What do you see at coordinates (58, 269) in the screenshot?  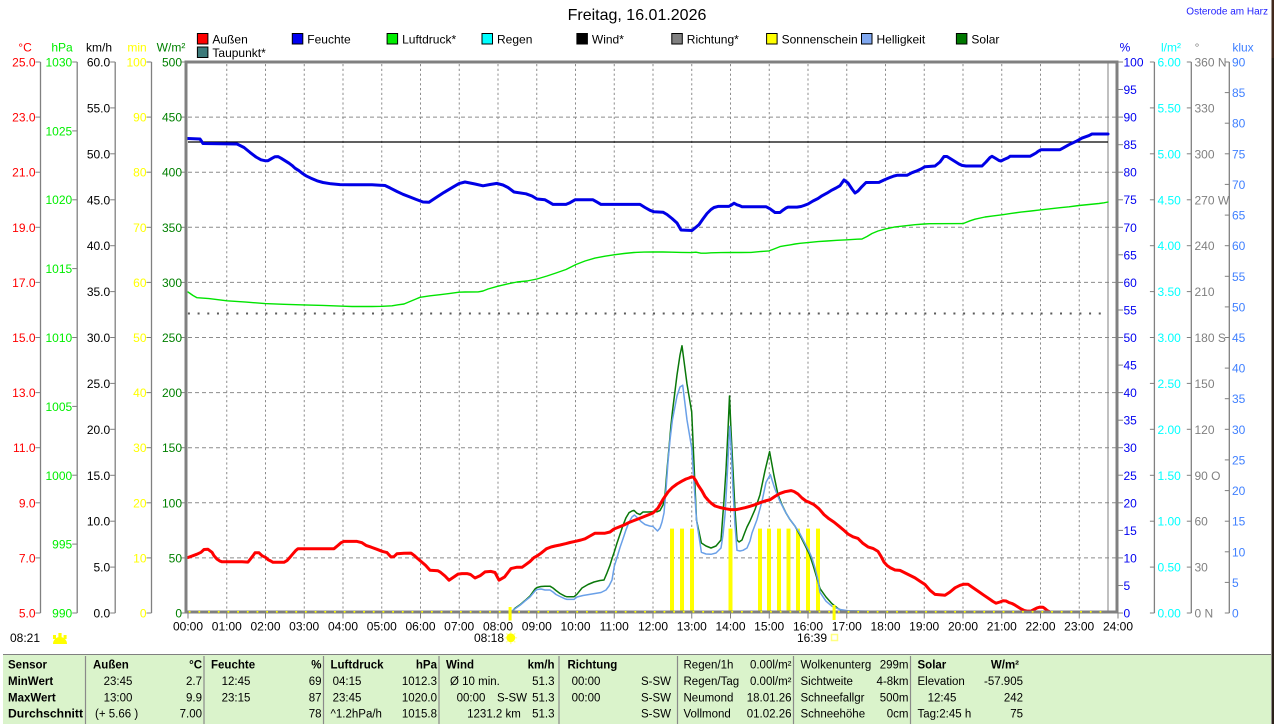 I see `svg-text: 1015` at bounding box center [58, 269].